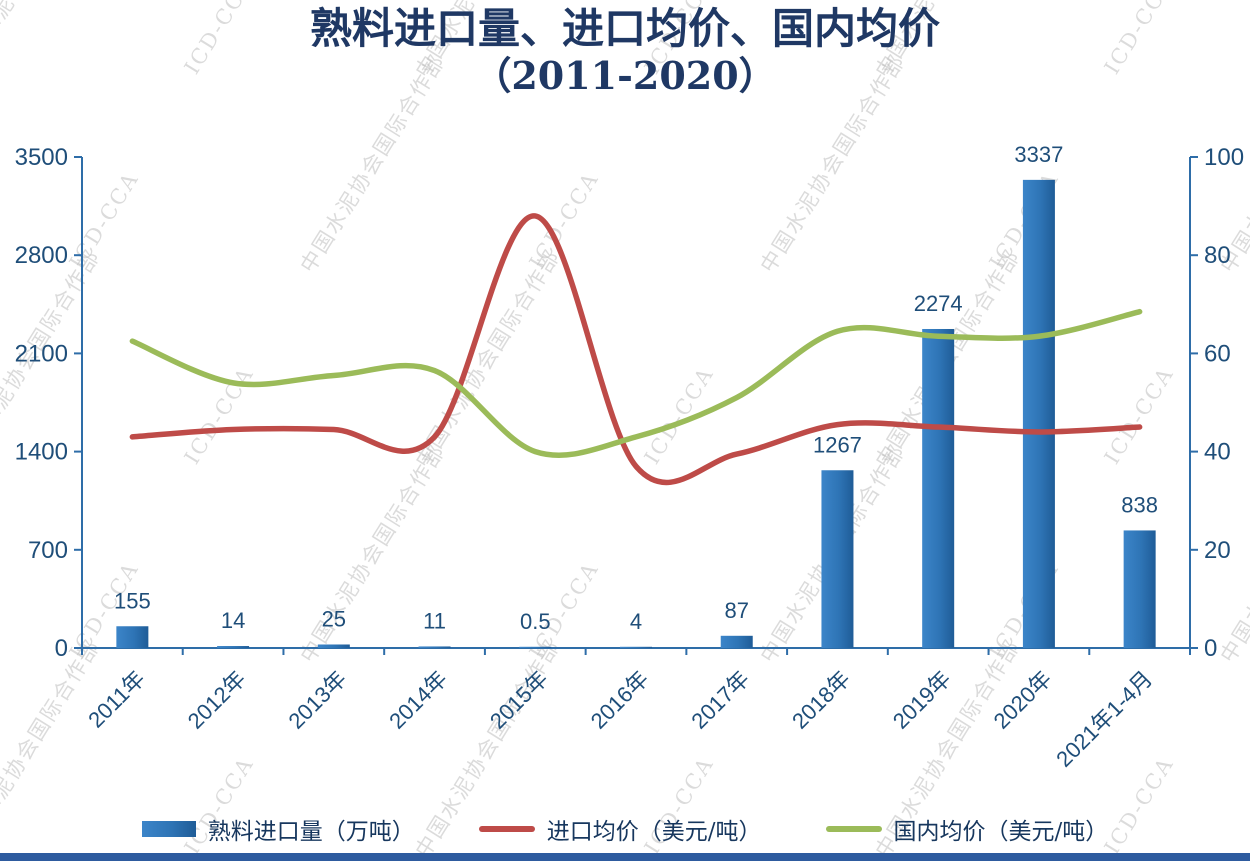 The image size is (1250, 861). I want to click on legend-item-import-price: 进口均价（美元/吨）, so click(620, 829).